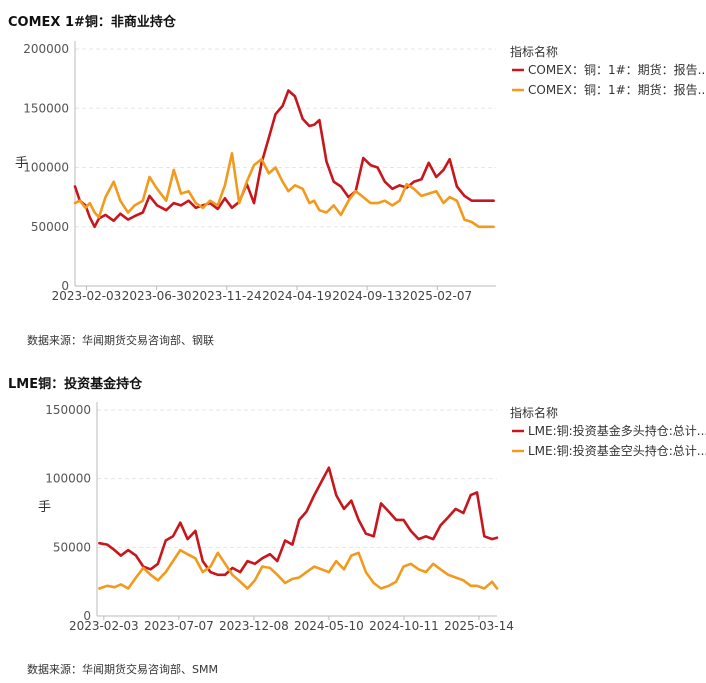 The width and height of the screenshot is (706, 683). Describe the element at coordinates (157, 296) in the screenshot. I see `x-tick-label: 2023-06-30` at that location.